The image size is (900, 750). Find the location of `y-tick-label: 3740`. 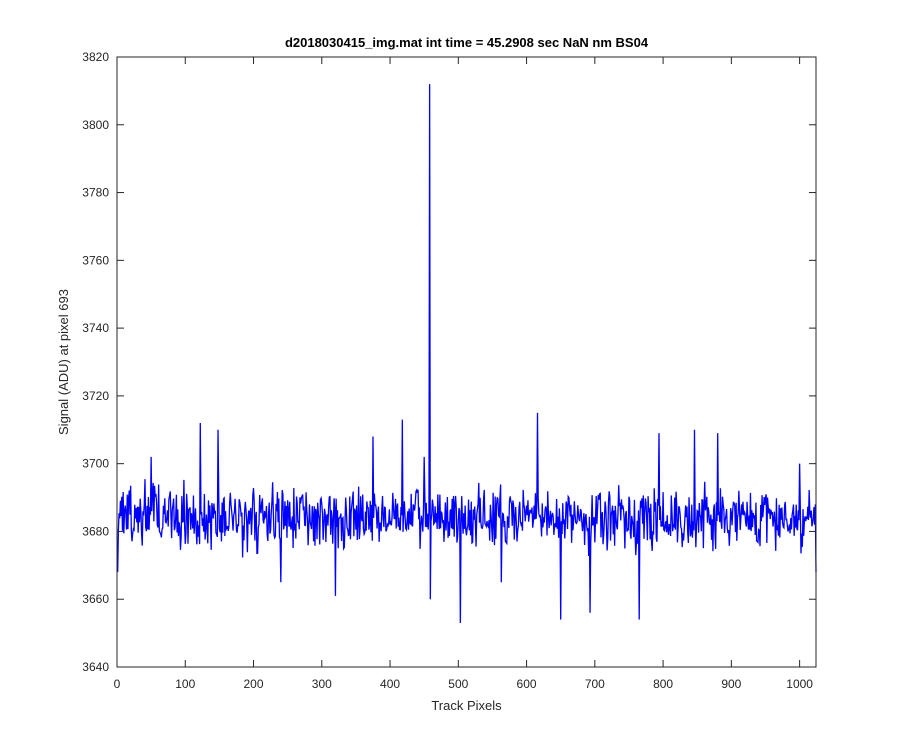

y-tick-label: 3740 is located at coordinates (95, 328).